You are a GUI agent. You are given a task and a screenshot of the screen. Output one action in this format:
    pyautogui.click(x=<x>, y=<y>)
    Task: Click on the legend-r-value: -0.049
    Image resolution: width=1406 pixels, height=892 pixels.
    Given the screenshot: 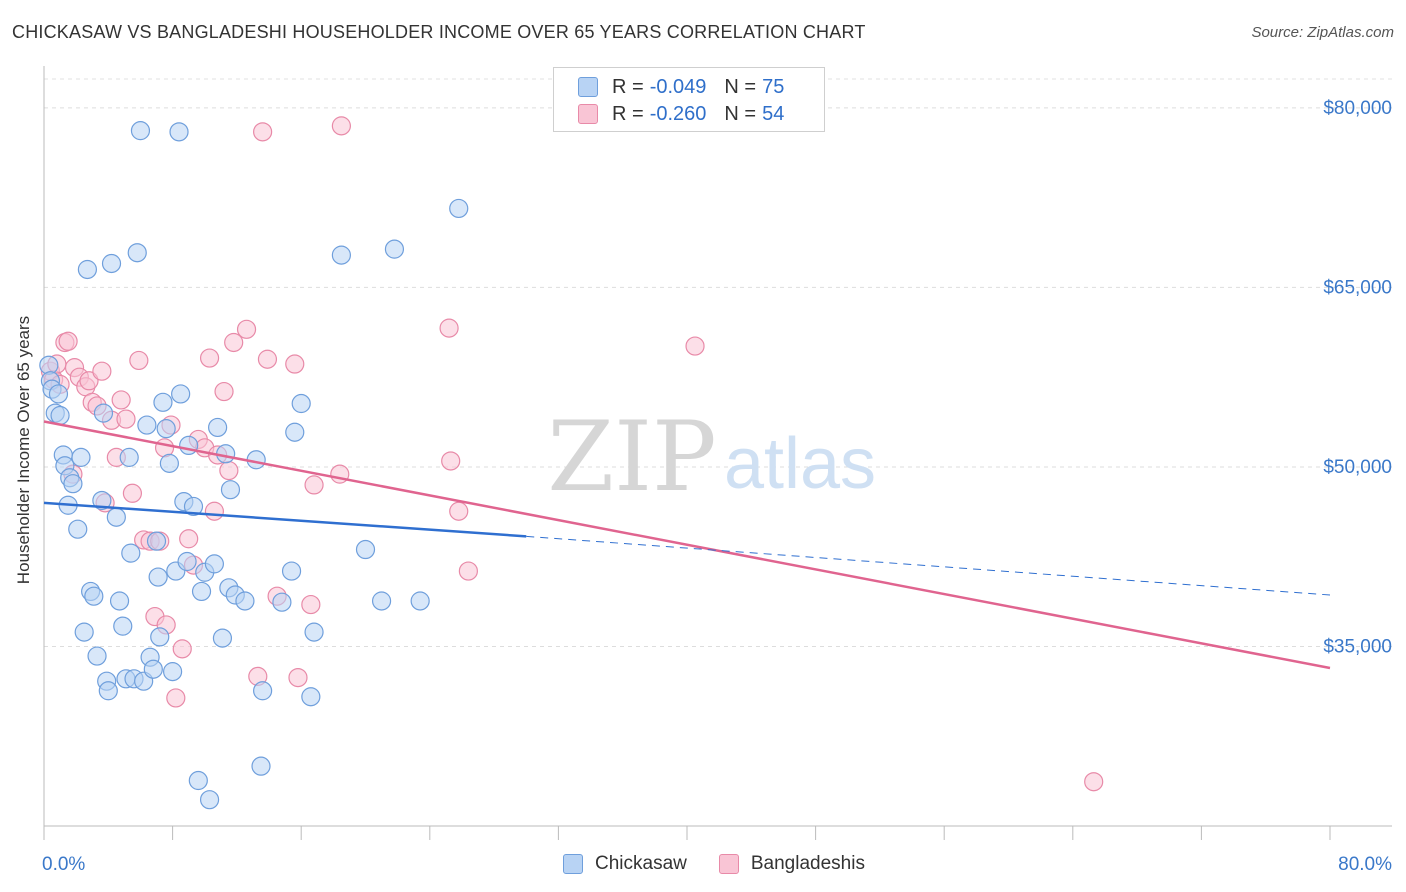 What is the action you would take?
    pyautogui.click(x=678, y=86)
    